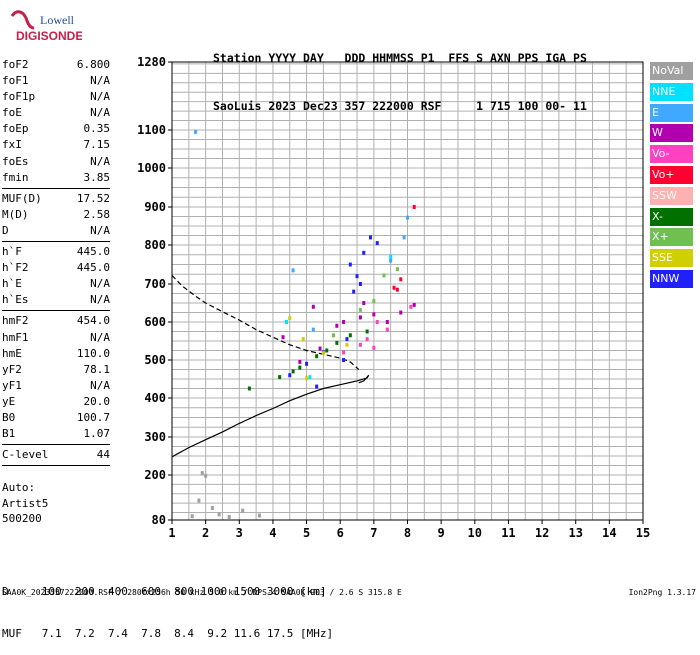 Image resolution: width=700 pixels, height=655 pixels. Describe the element at coordinates (15, 337) in the screenshot. I see `param-label: hmF1` at that location.